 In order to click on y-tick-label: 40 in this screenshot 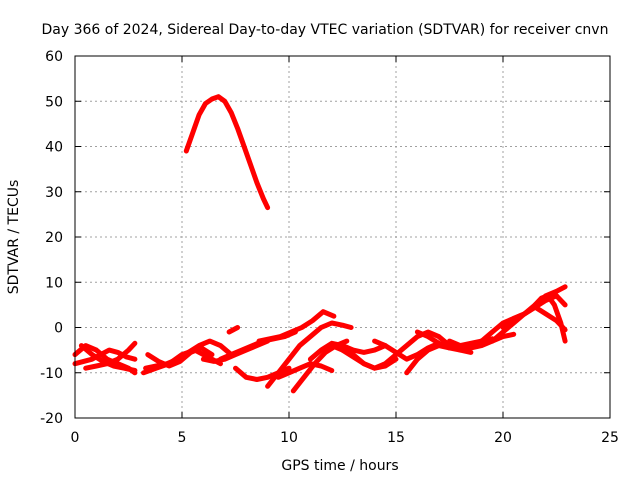, I will do `click(54, 148)`.